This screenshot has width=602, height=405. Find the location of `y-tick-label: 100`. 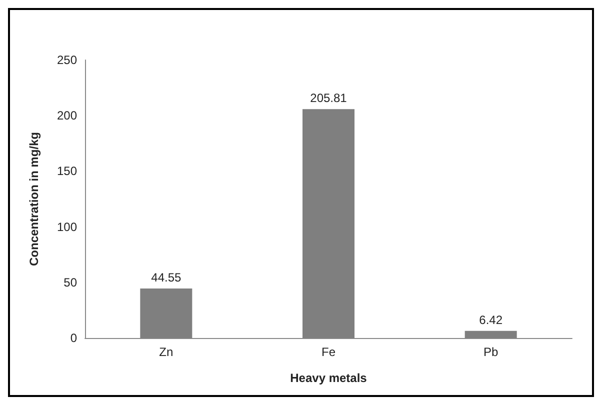

y-tick-label: 100 is located at coordinates (67, 227).